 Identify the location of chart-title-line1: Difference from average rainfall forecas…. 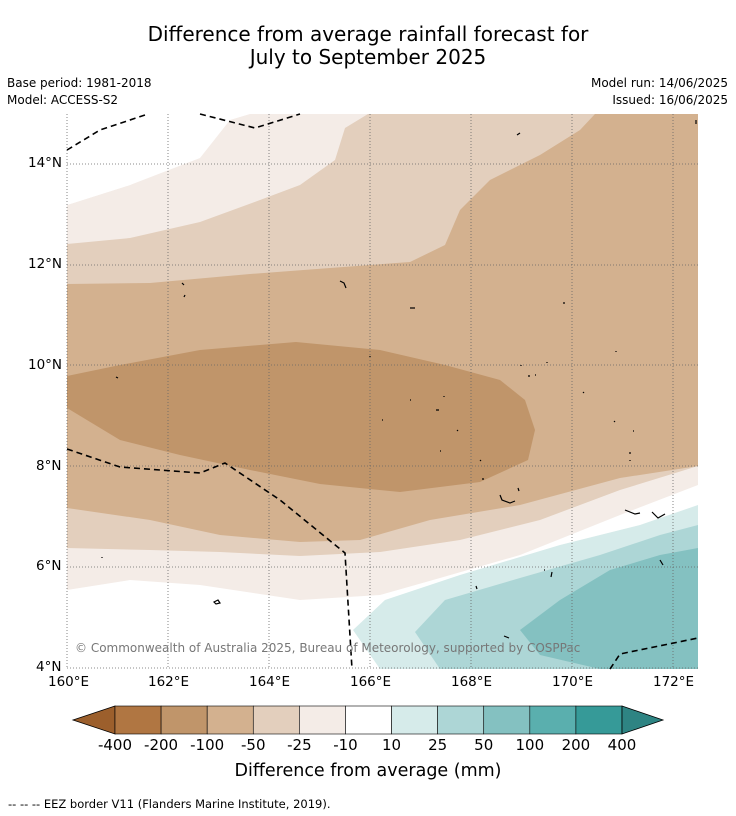
(368, 34).